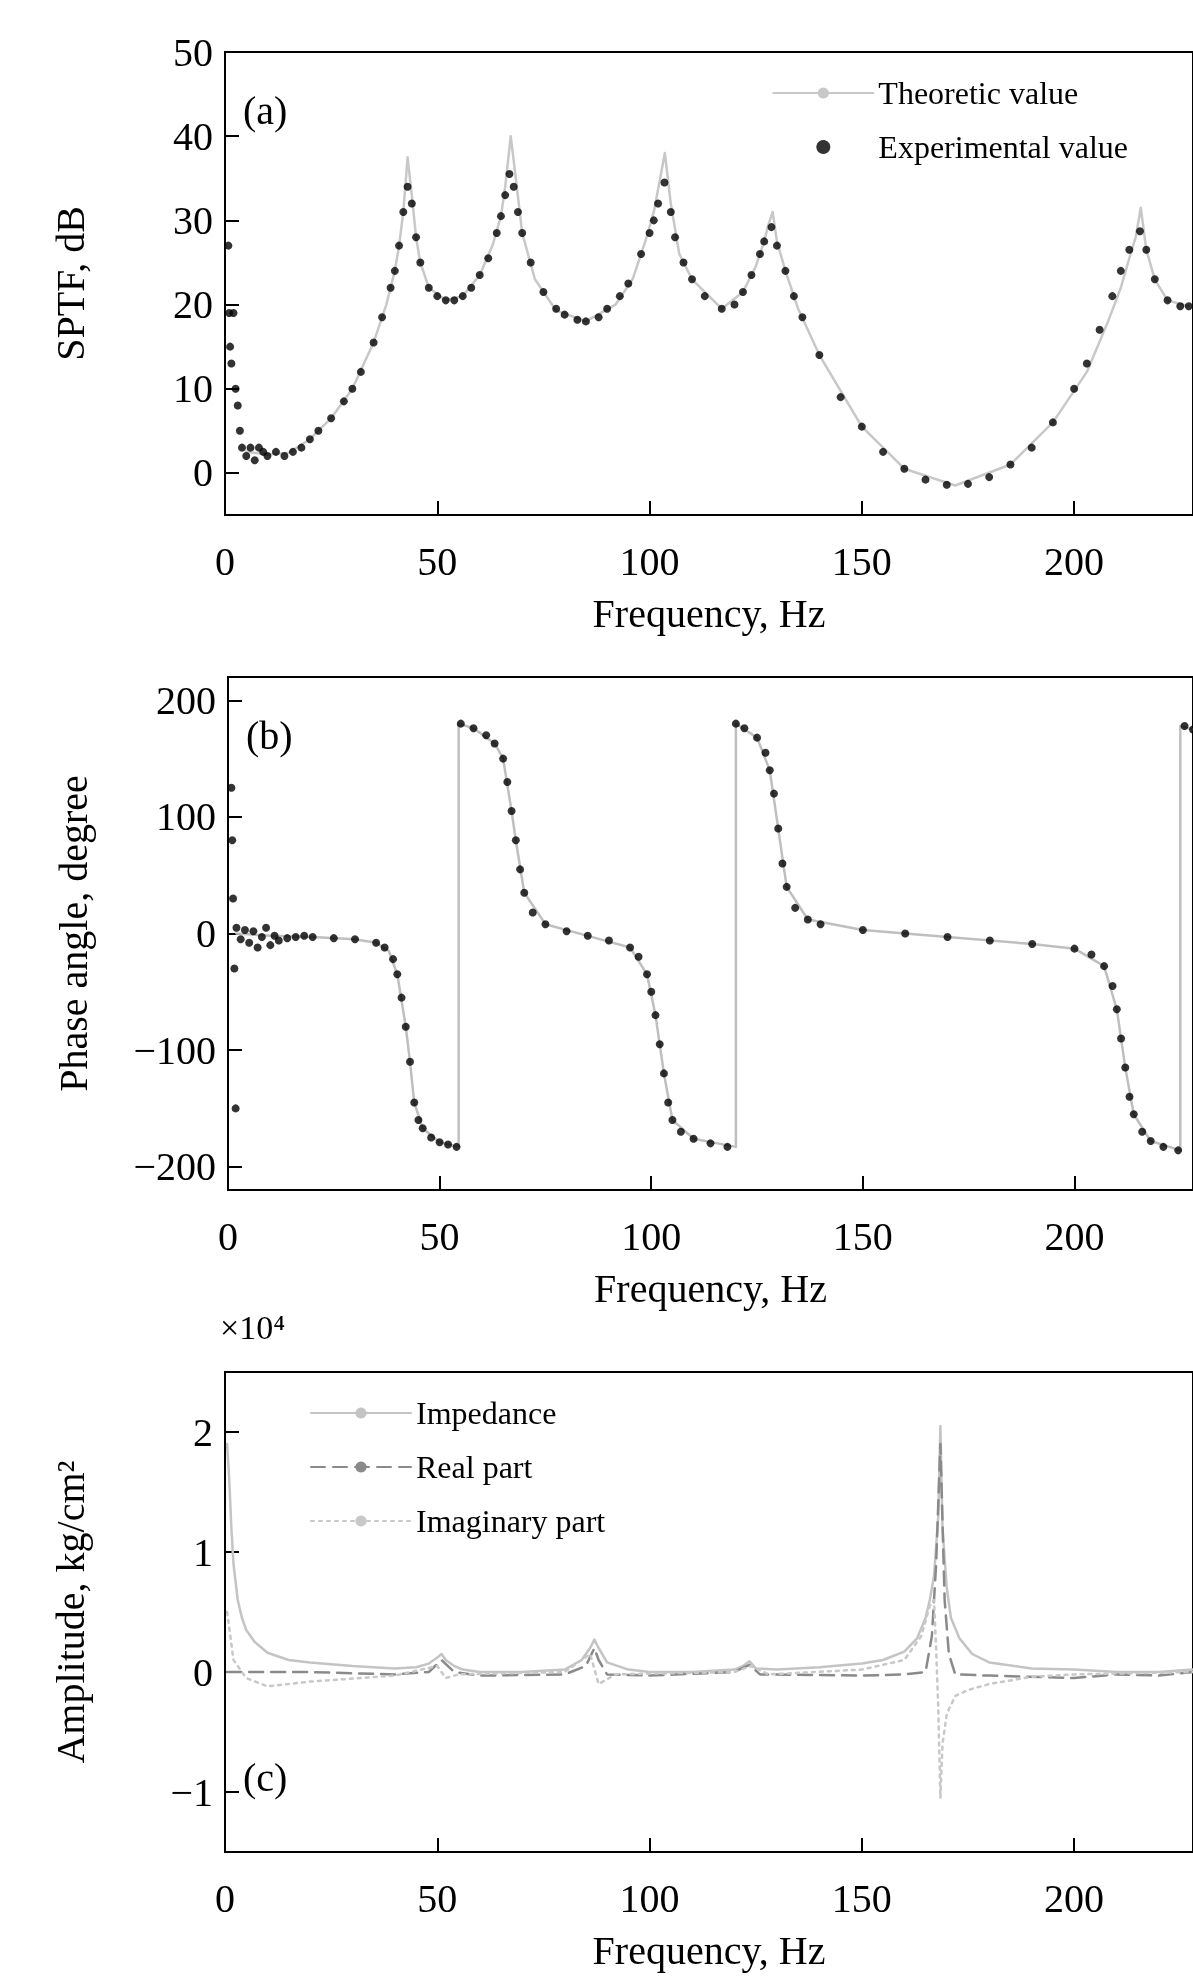 The width and height of the screenshot is (1193, 1988). I want to click on legend-label: Real part, so click(474, 1467).